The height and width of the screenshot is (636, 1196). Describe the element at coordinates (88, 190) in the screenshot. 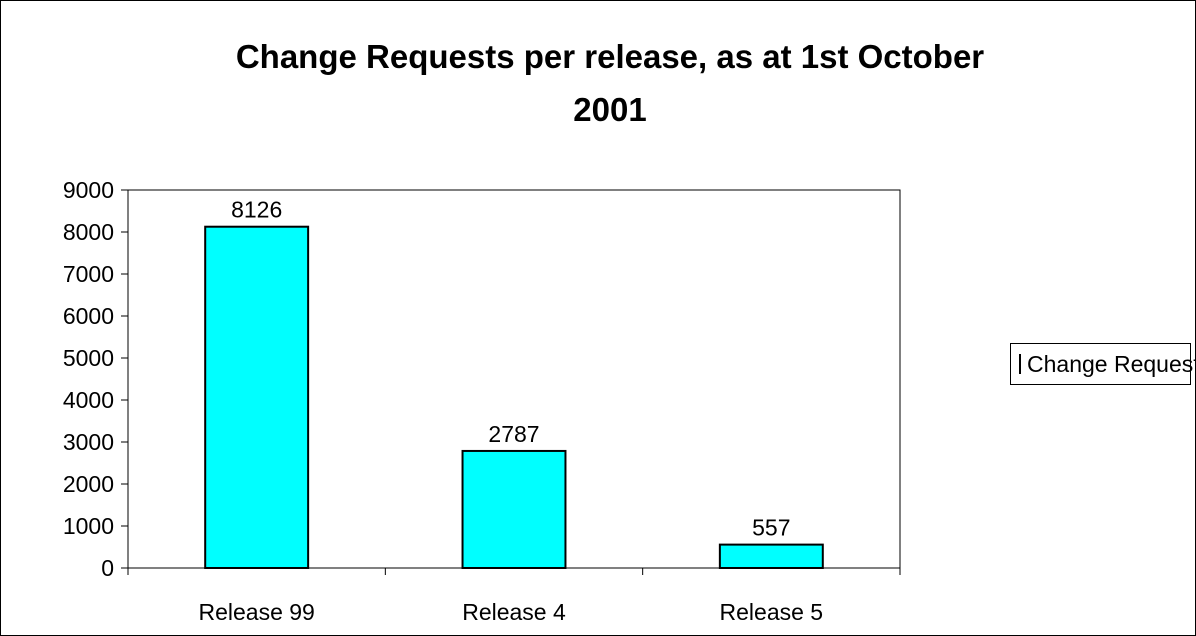

I see `y-tick-label: 9000` at that location.